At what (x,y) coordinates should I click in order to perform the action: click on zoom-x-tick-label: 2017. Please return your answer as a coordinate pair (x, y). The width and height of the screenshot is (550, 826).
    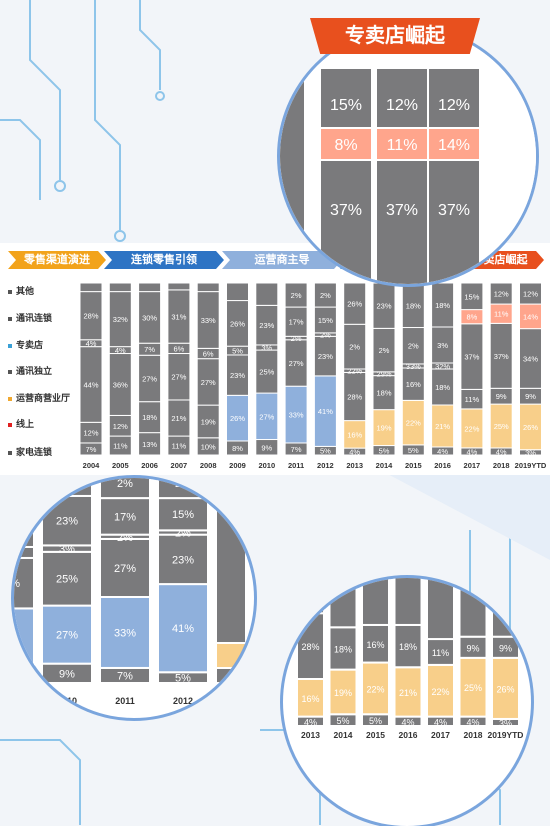
    Looking at the image, I should click on (440, 735).